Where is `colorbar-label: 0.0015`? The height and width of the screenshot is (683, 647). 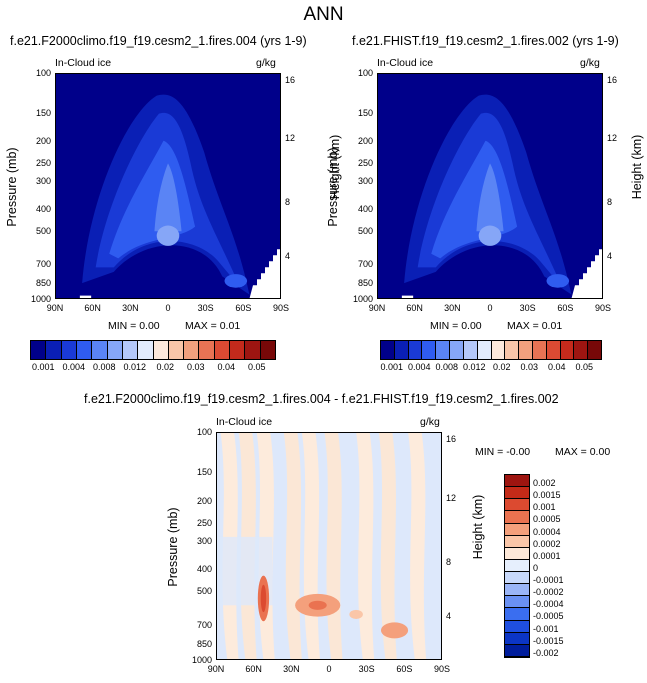 colorbar-label: 0.0015 is located at coordinates (547, 495).